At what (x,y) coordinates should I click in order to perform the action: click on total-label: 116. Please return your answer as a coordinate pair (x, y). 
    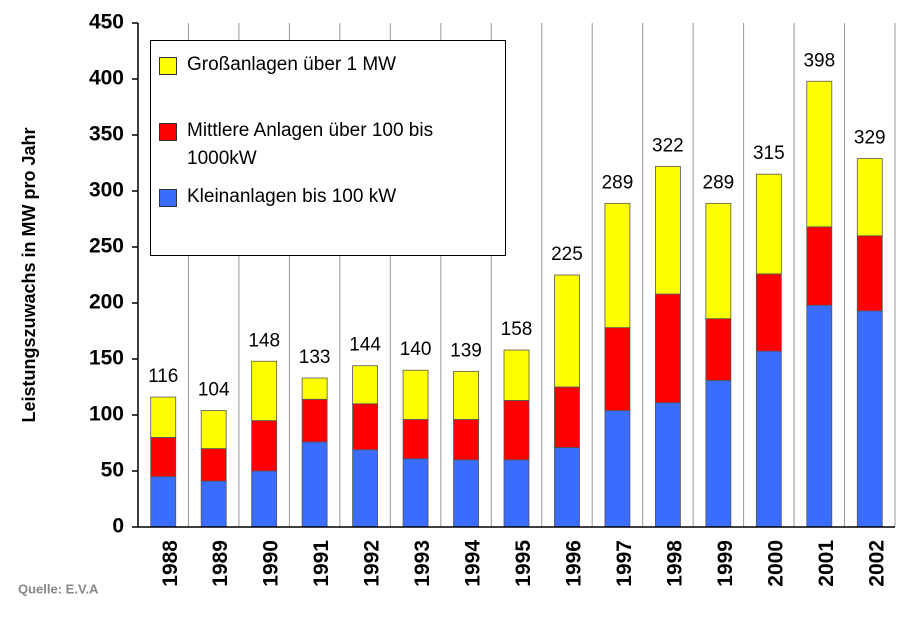
    Looking at the image, I should click on (163, 376).